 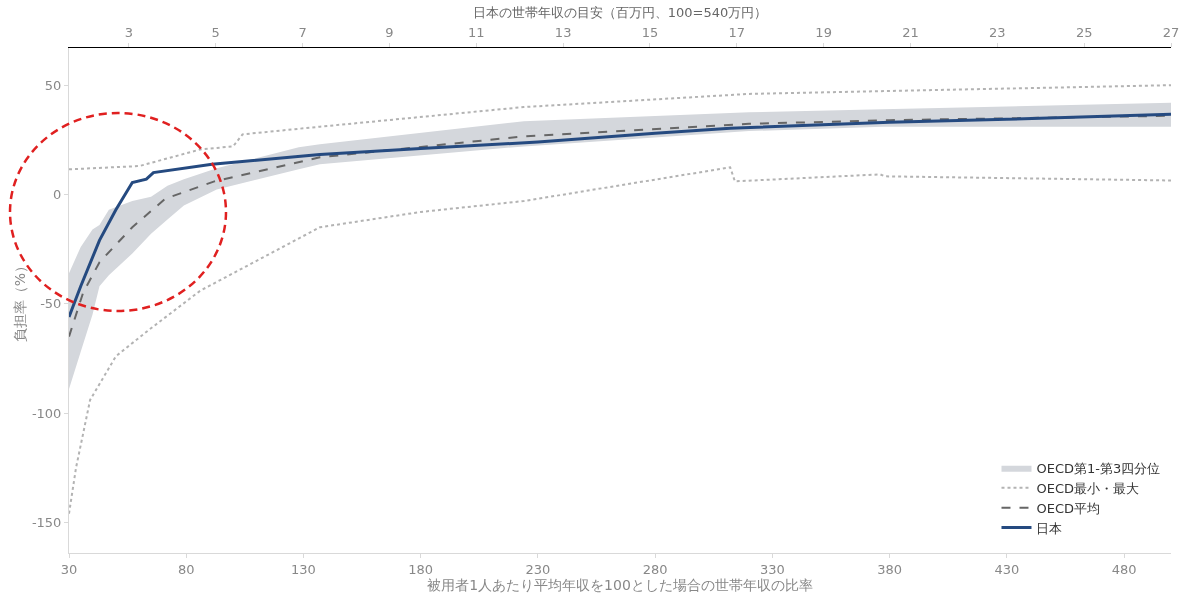 I want to click on x2-tick-label: 27, so click(x=1171, y=33).